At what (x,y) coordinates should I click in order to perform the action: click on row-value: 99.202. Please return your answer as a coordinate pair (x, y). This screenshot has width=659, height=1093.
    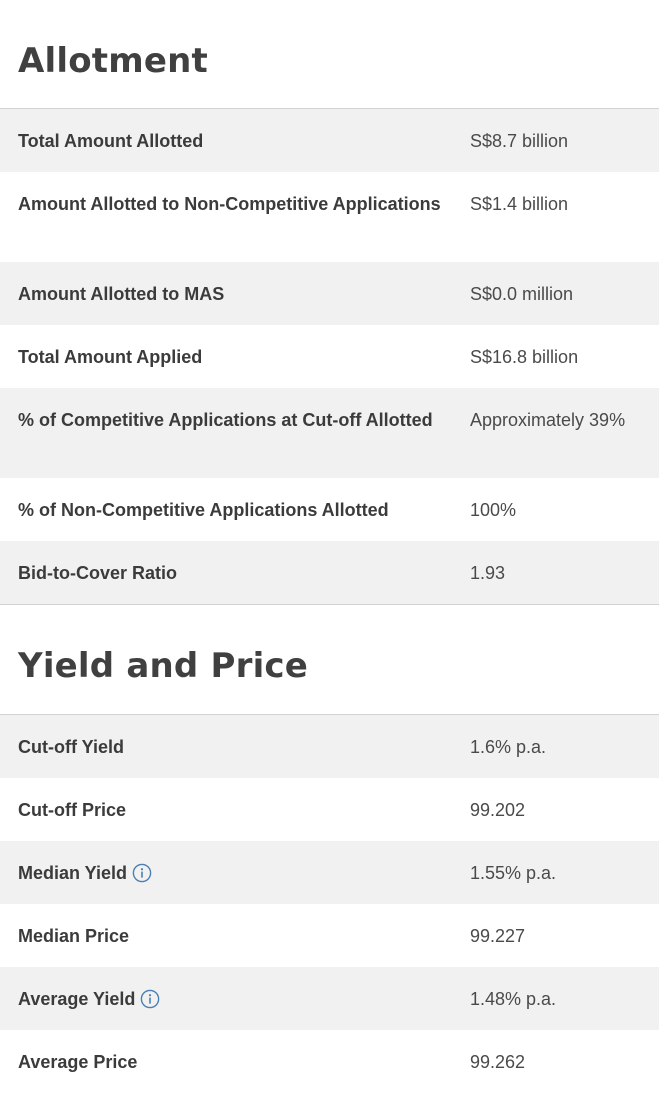
    Looking at the image, I should click on (498, 810).